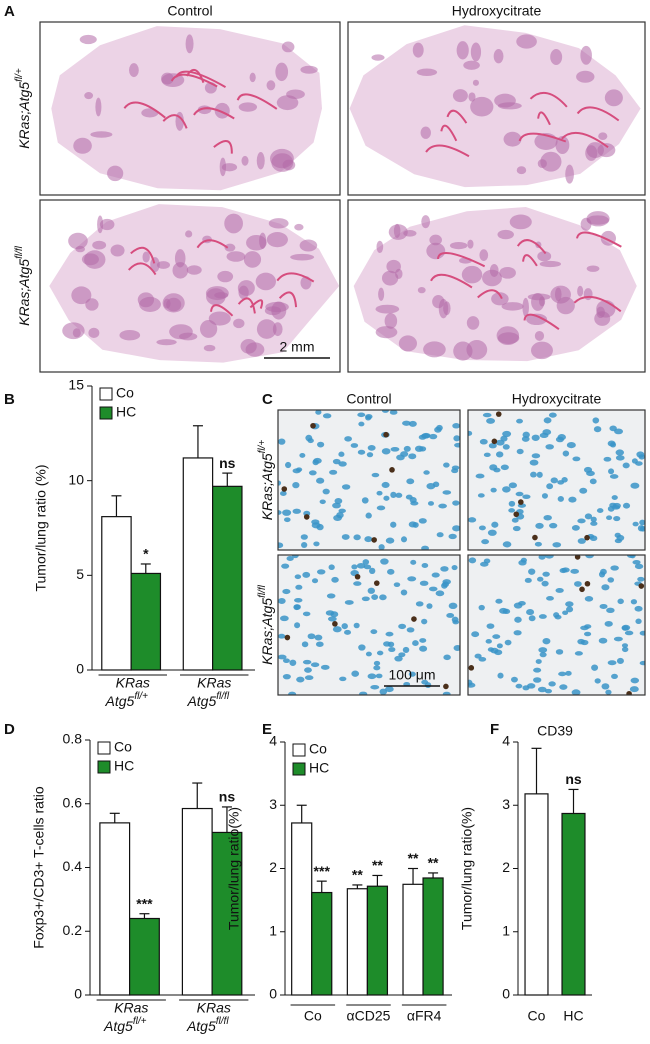  Describe the element at coordinates (267, 631) in the screenshot. I see `row-label-main: KRas;Atg5` at that location.